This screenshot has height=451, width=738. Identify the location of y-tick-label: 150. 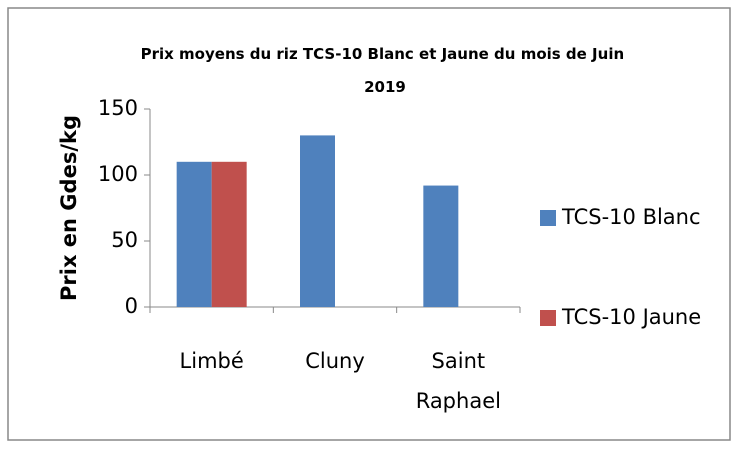
(118, 108).